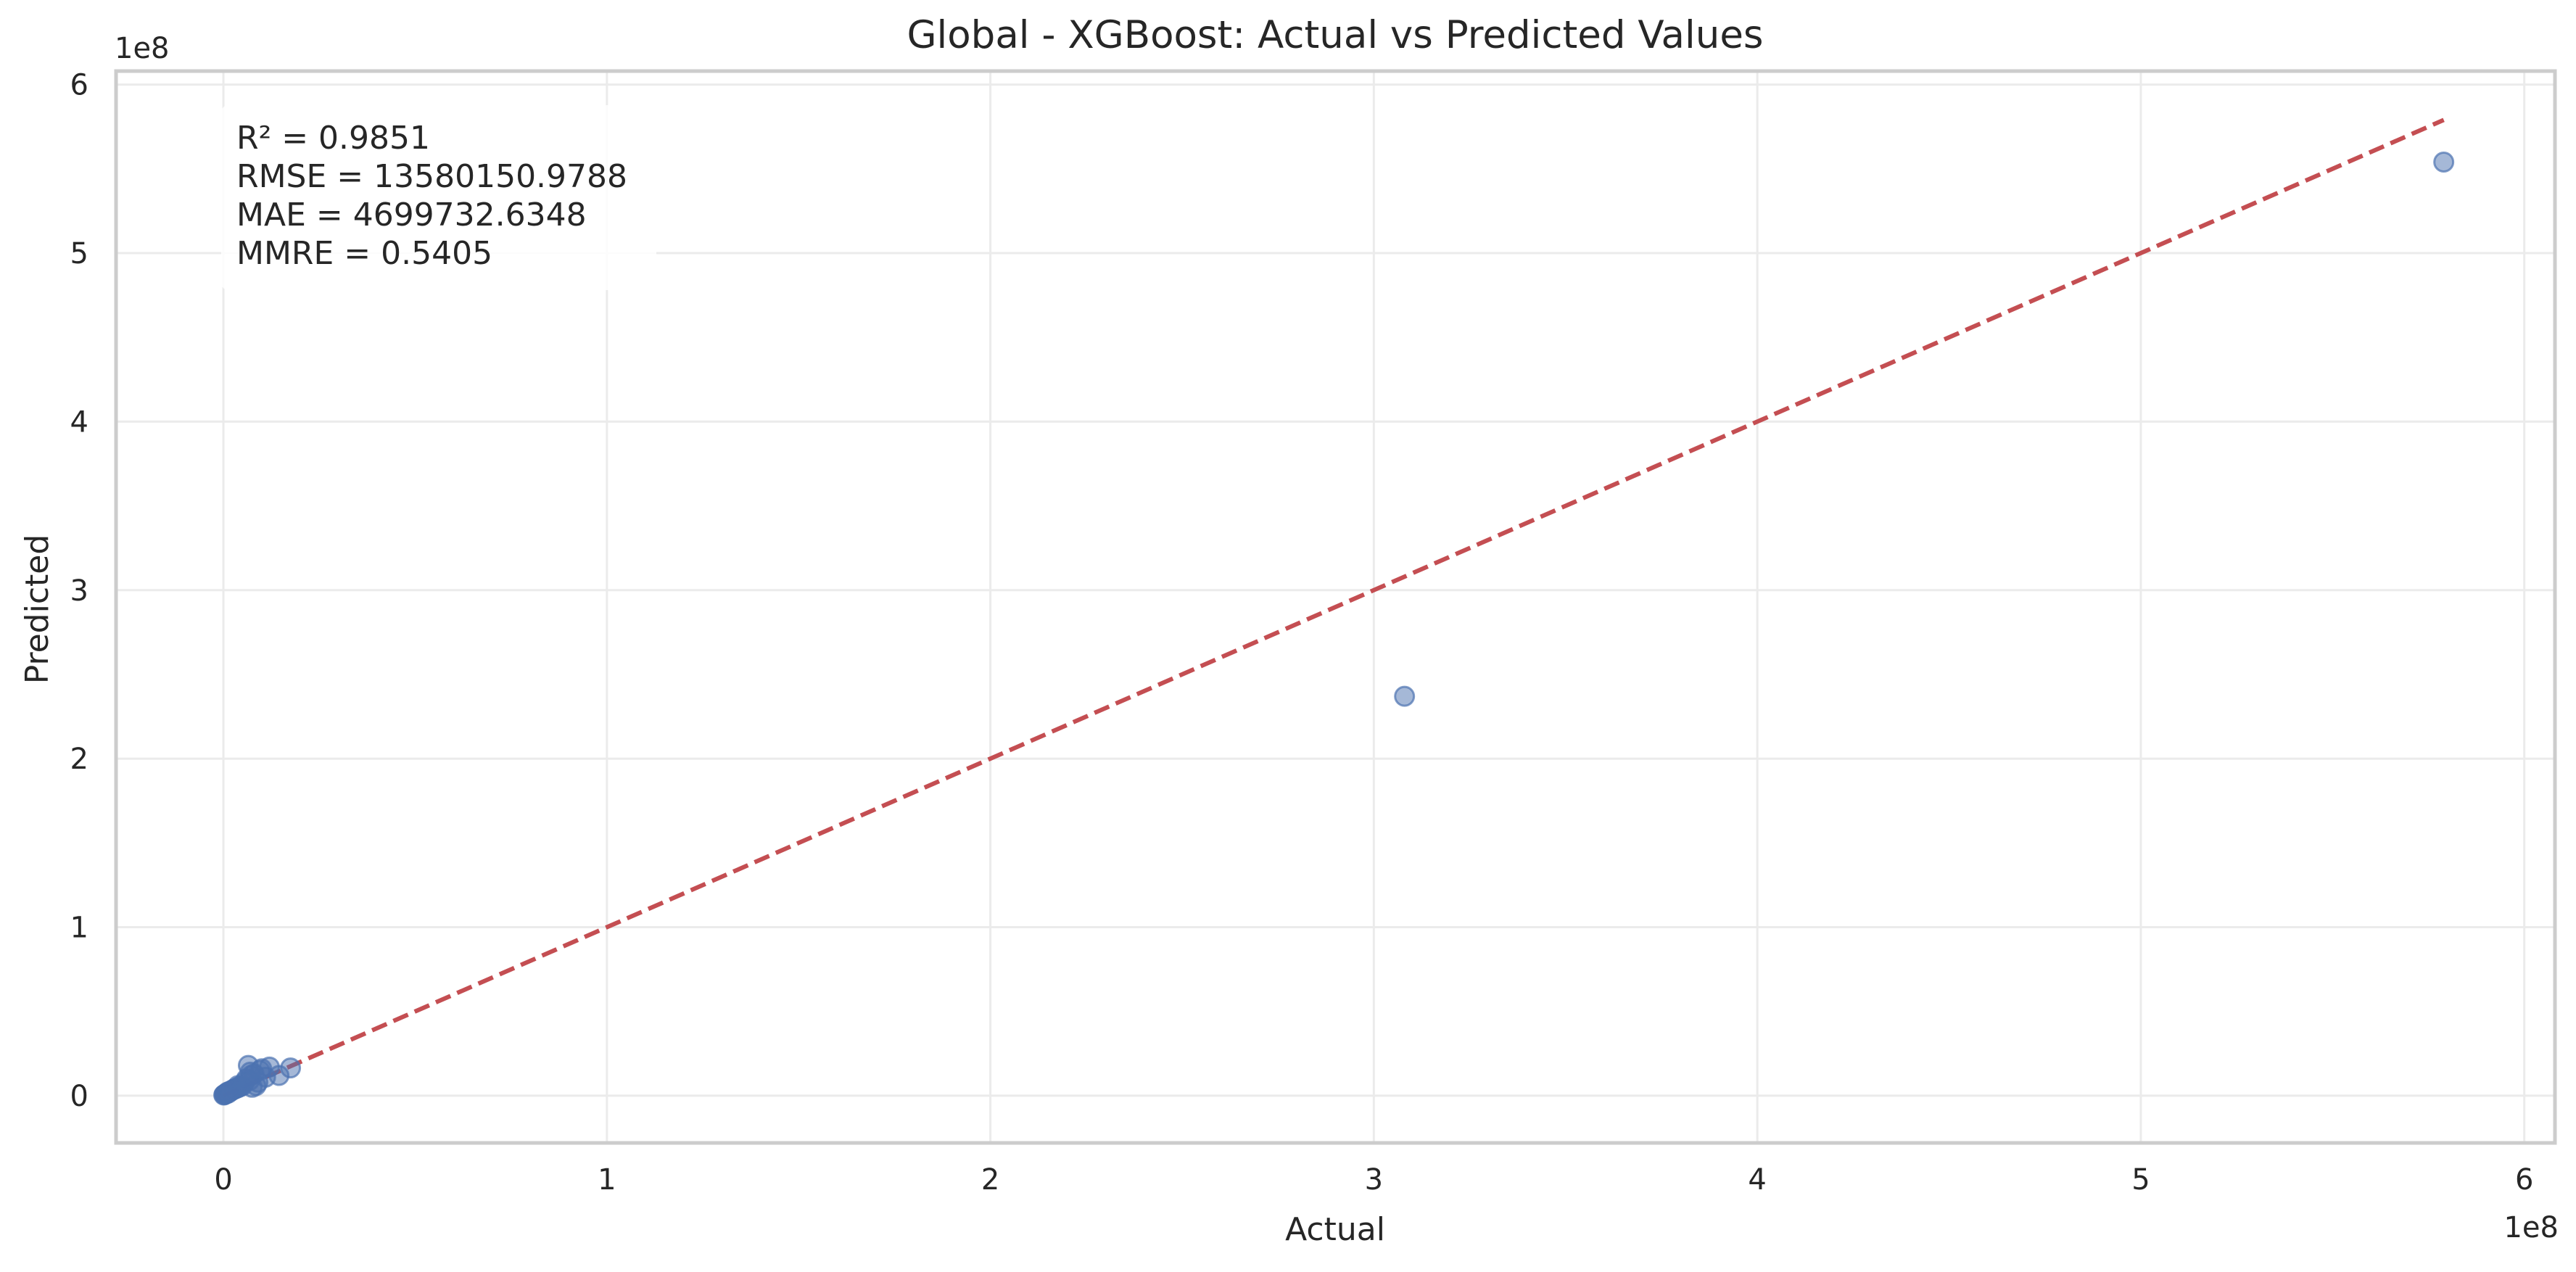 This screenshot has width=2576, height=1272. I want to click on x-tick-label: 4, so click(1757, 1180).